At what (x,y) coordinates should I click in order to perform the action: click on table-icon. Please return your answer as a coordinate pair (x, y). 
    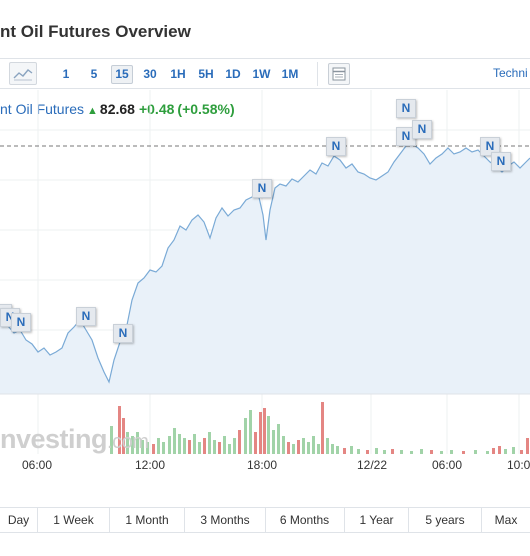
    Looking at the image, I should click on (339, 74).